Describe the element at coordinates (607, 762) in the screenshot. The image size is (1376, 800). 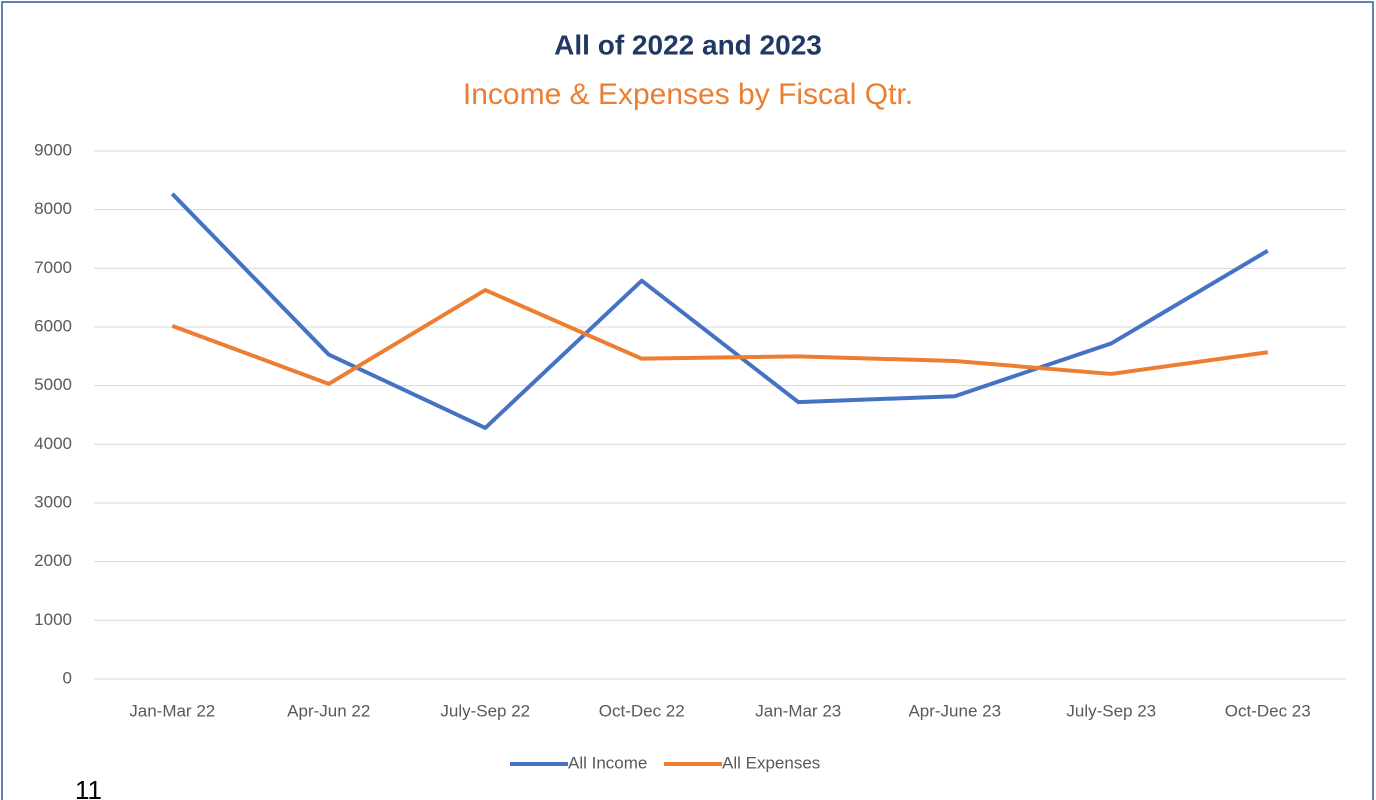
I see `legend-label: All Income` at that location.